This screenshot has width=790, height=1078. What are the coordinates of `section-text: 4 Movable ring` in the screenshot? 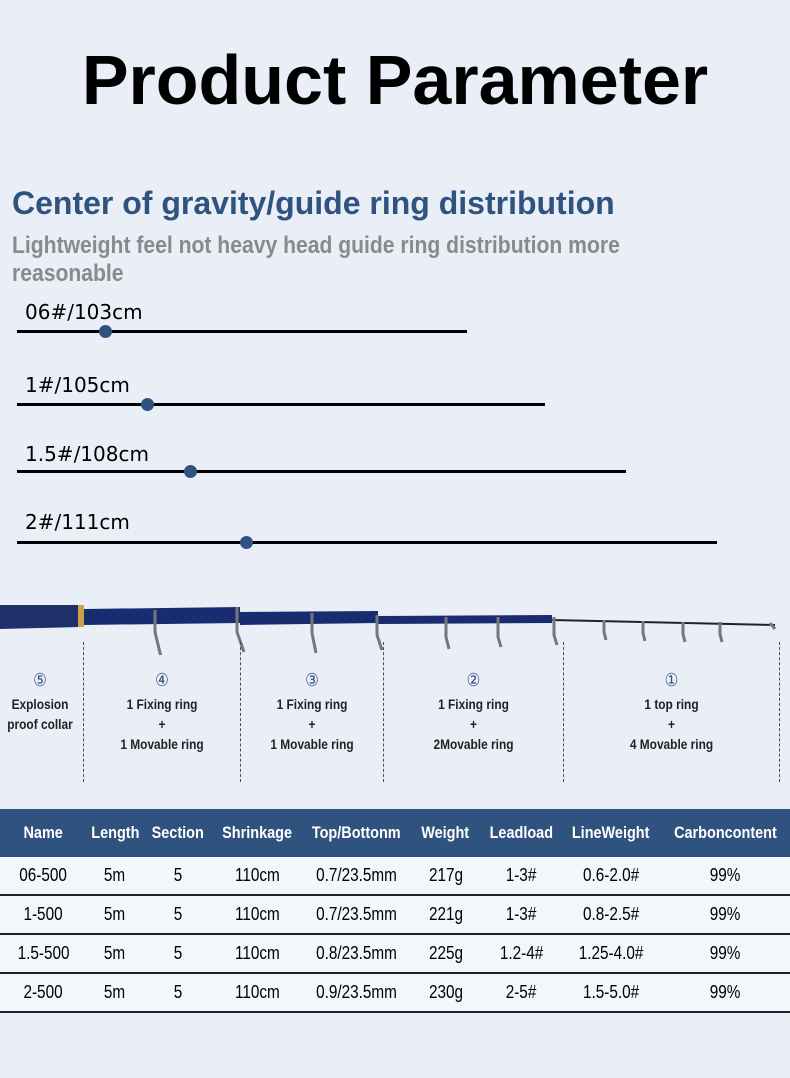 It's located at (671, 744).